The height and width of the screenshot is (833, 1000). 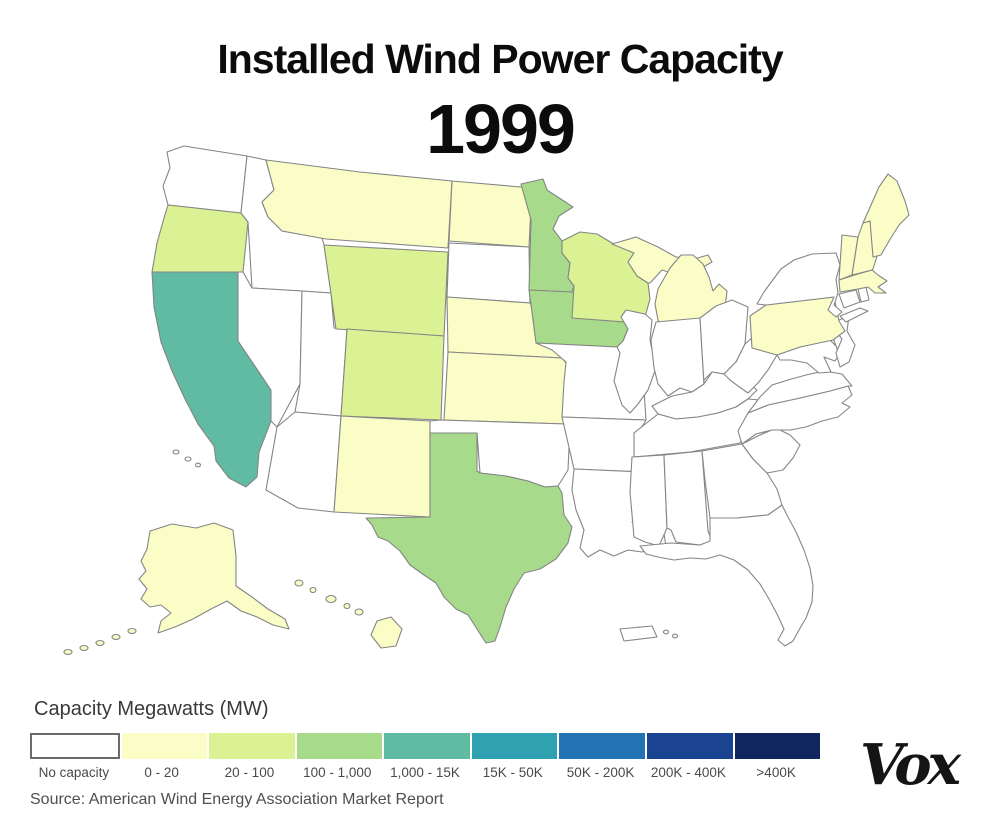 I want to click on state-az, so click(x=303, y=462).